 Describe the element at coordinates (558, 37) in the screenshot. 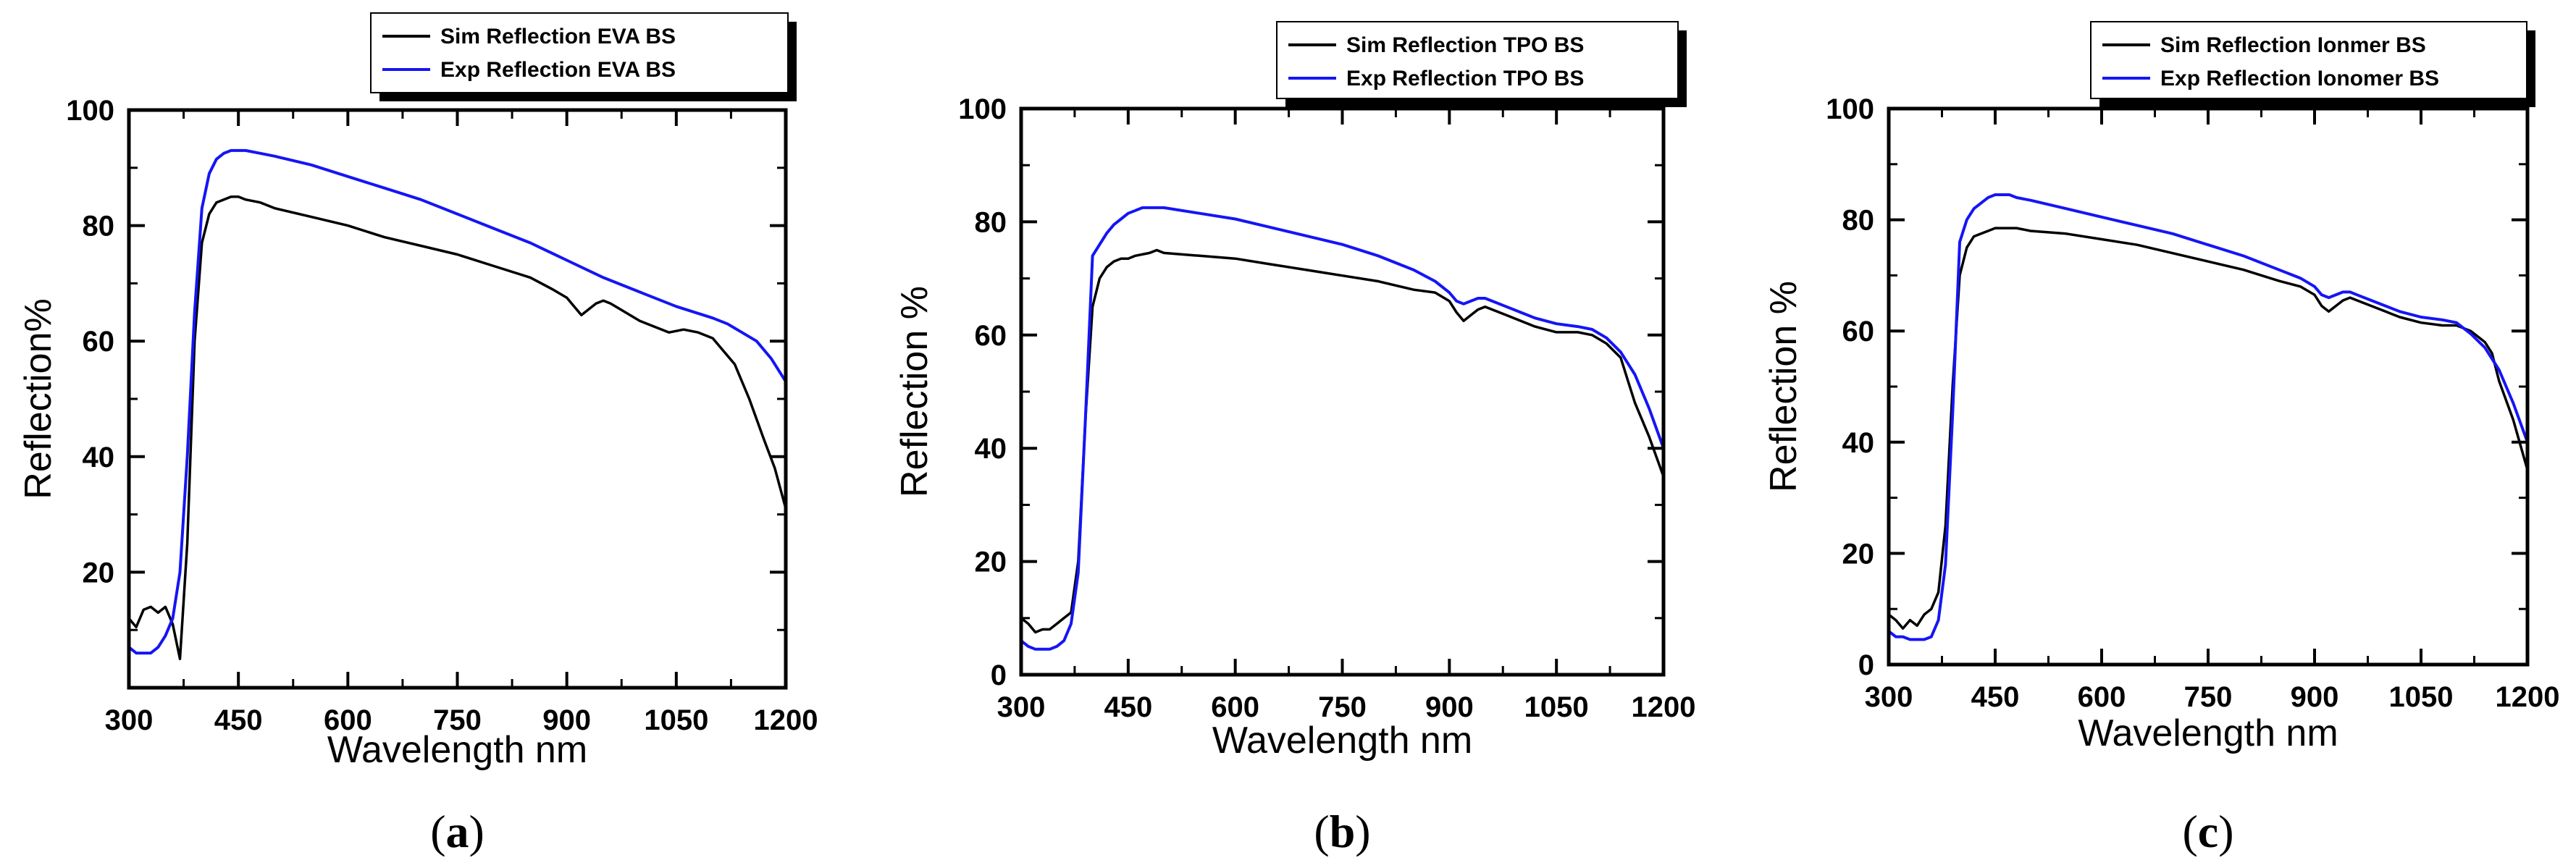

I see `legend-label: Sim Reflection EVA BS` at that location.